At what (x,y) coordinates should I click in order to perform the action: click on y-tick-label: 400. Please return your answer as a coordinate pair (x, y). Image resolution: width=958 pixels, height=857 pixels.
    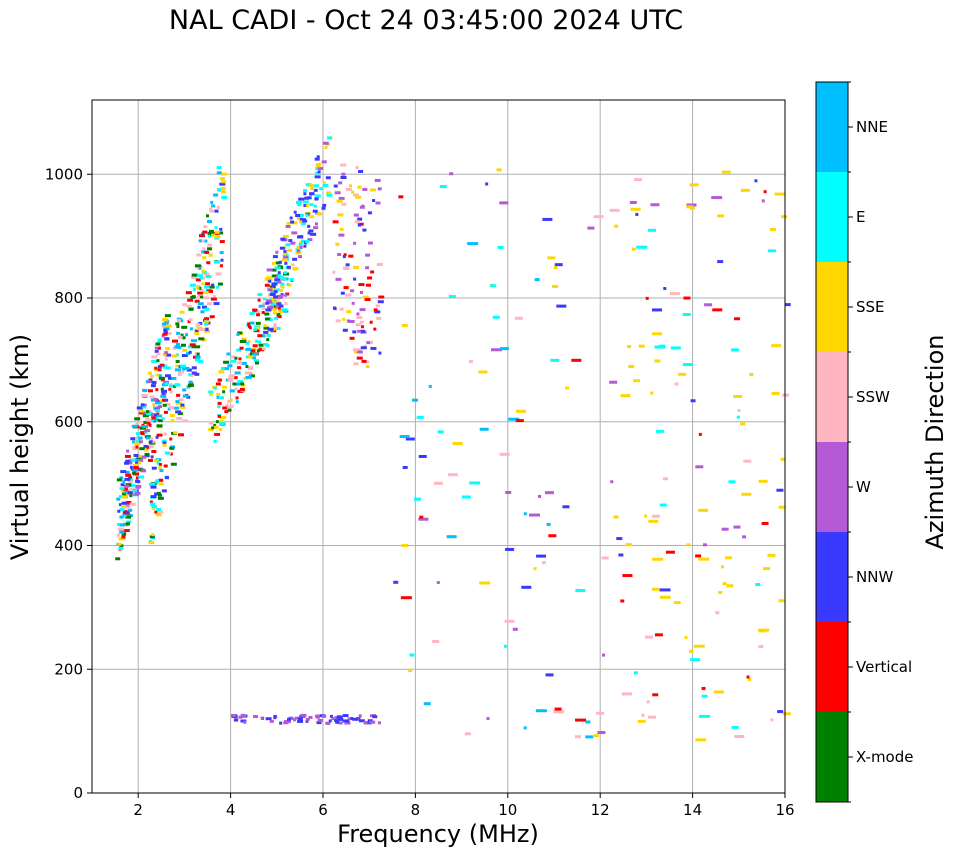
    Looking at the image, I should click on (68, 546).